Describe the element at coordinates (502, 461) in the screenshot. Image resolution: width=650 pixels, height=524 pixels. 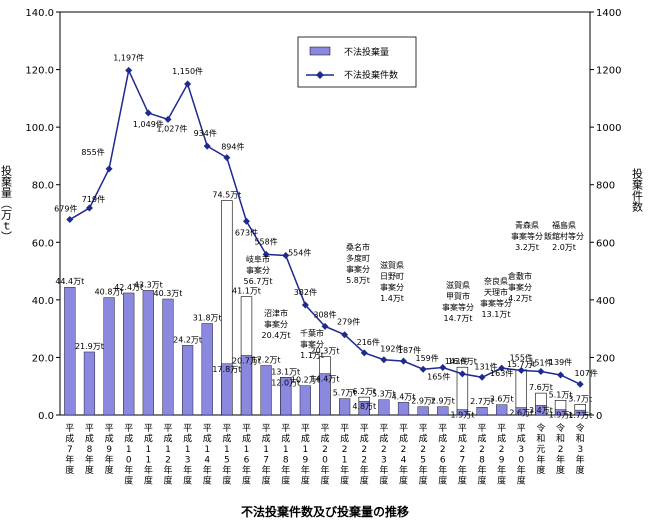
I see `category-char: 9` at that location.